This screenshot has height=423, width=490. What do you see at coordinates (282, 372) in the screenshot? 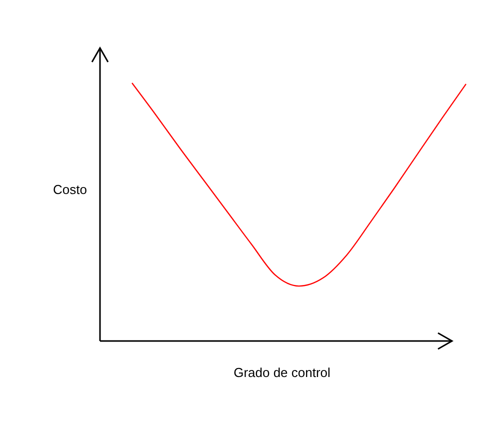
I see `x-axis-title: Grado de control` at bounding box center [282, 372].